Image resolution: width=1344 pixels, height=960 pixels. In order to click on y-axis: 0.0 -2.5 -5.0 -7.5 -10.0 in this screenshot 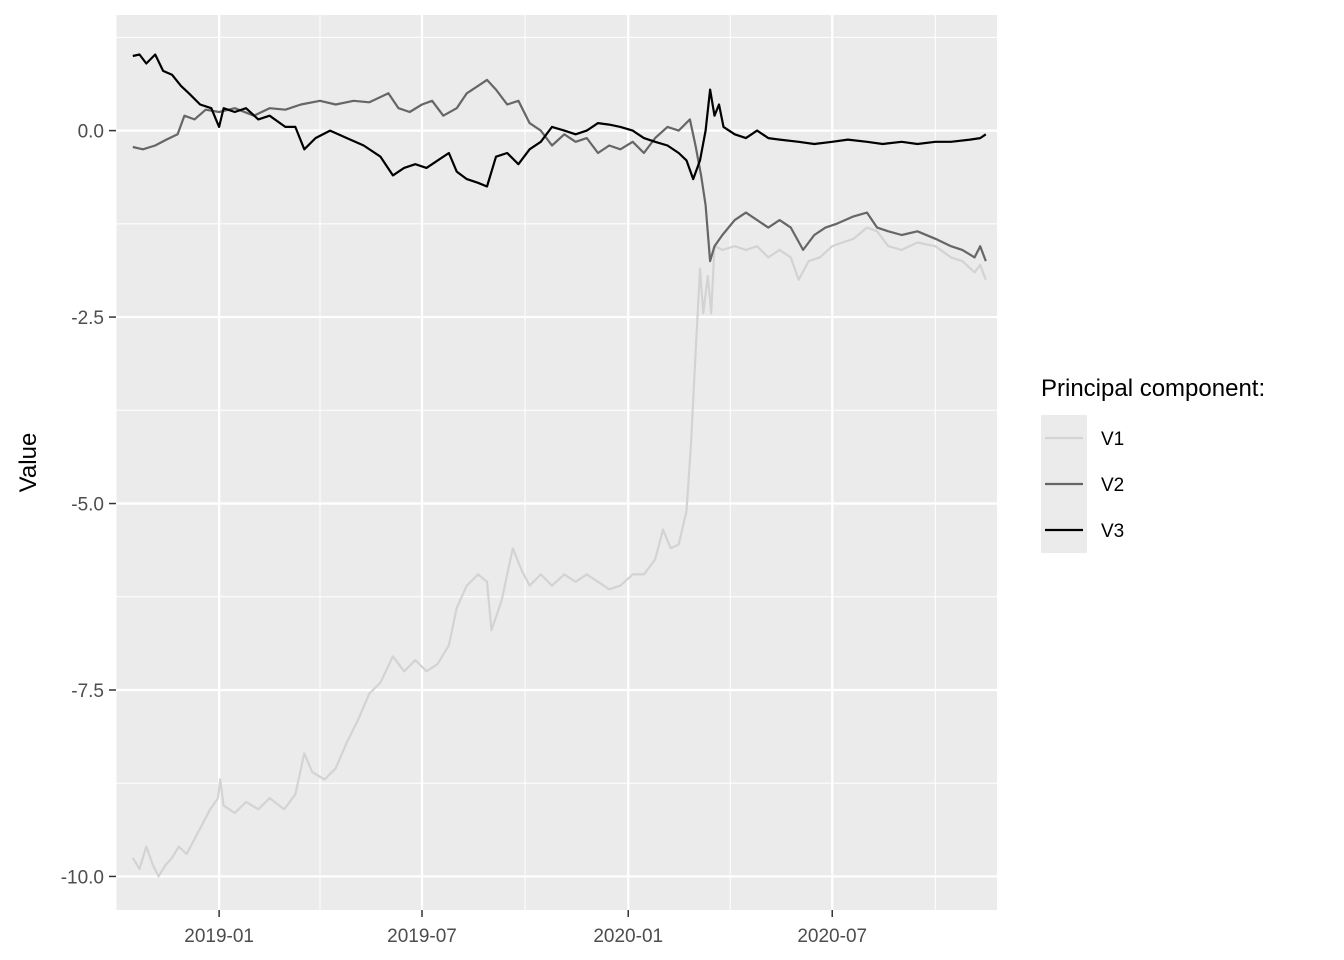, I will do `click(88, 505)`.